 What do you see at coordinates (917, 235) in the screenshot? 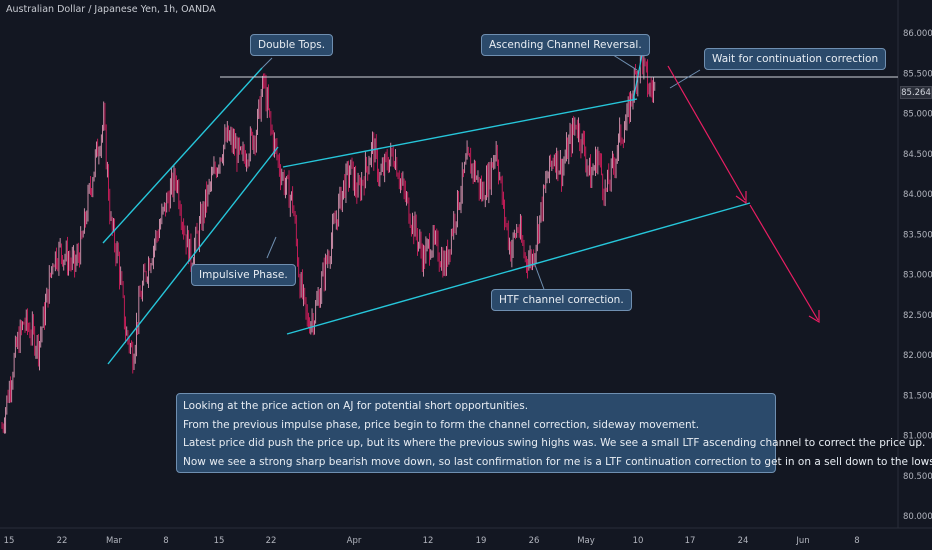
I see `y-tick-label: 83.500` at bounding box center [917, 235].